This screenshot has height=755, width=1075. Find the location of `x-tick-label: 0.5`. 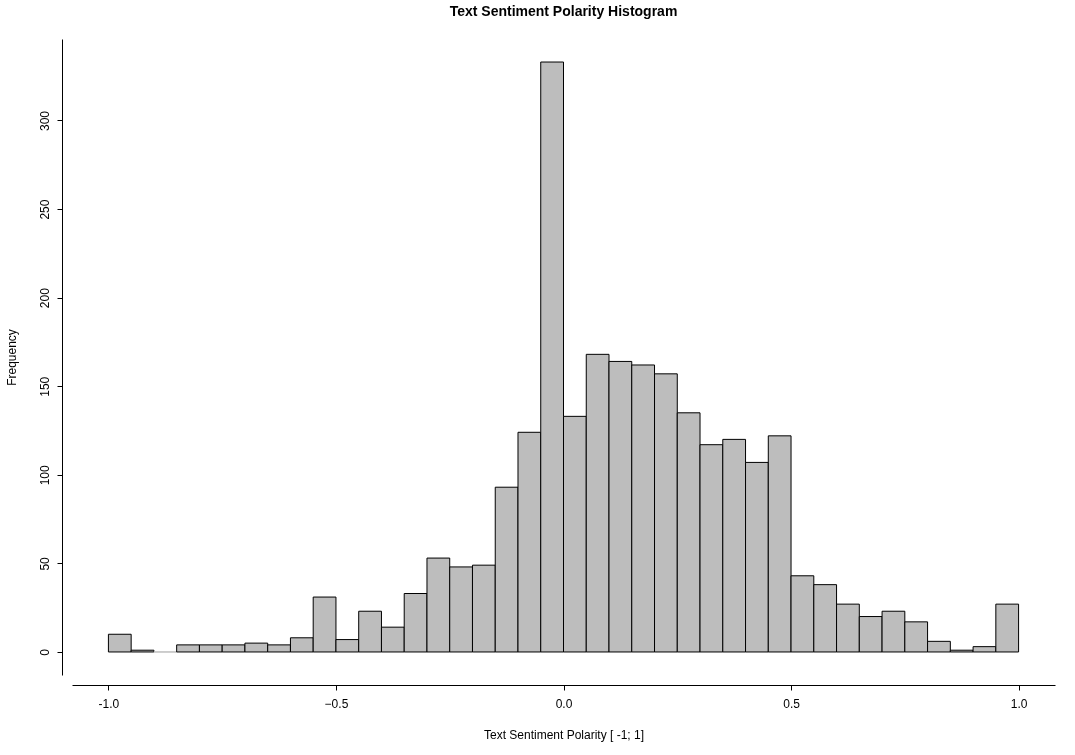

x-tick-label: 0.5 is located at coordinates (792, 703).